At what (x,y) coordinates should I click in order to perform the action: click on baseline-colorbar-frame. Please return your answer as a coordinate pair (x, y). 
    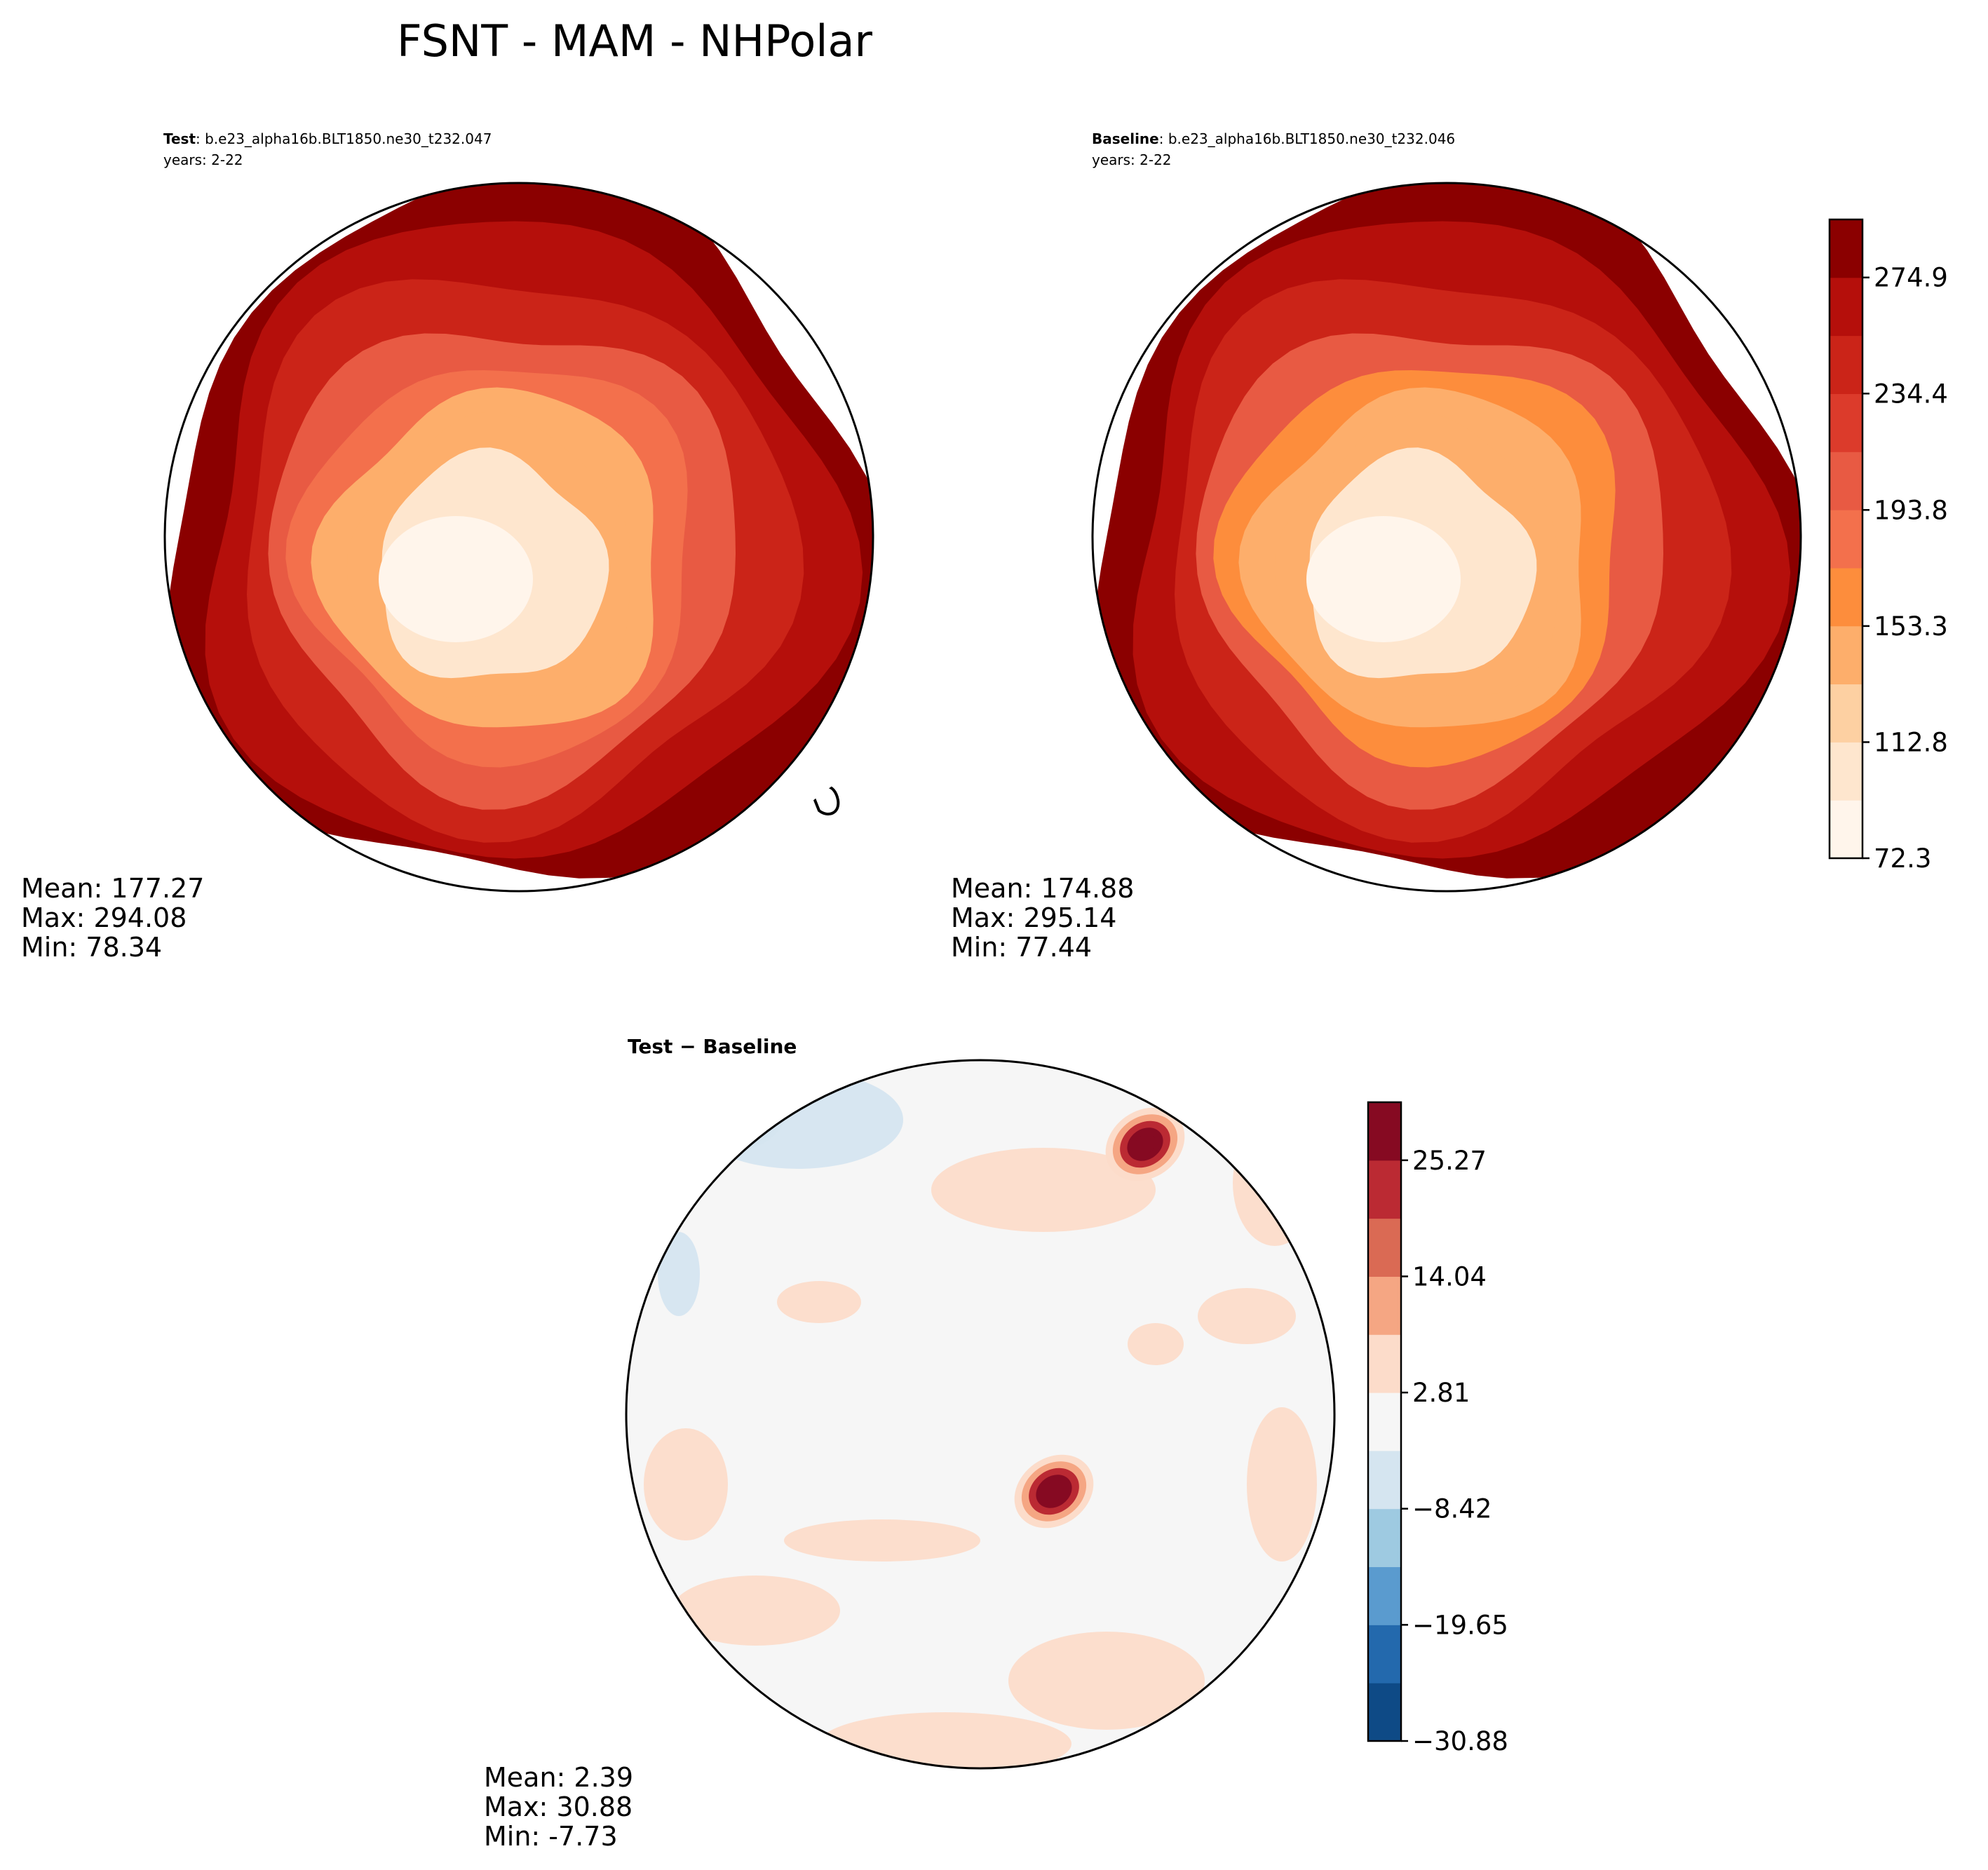
    Looking at the image, I should click on (1846, 539).